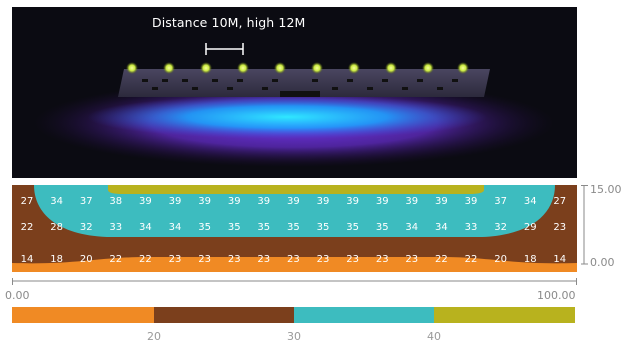  I want to click on lamp-row, so click(297, 68).